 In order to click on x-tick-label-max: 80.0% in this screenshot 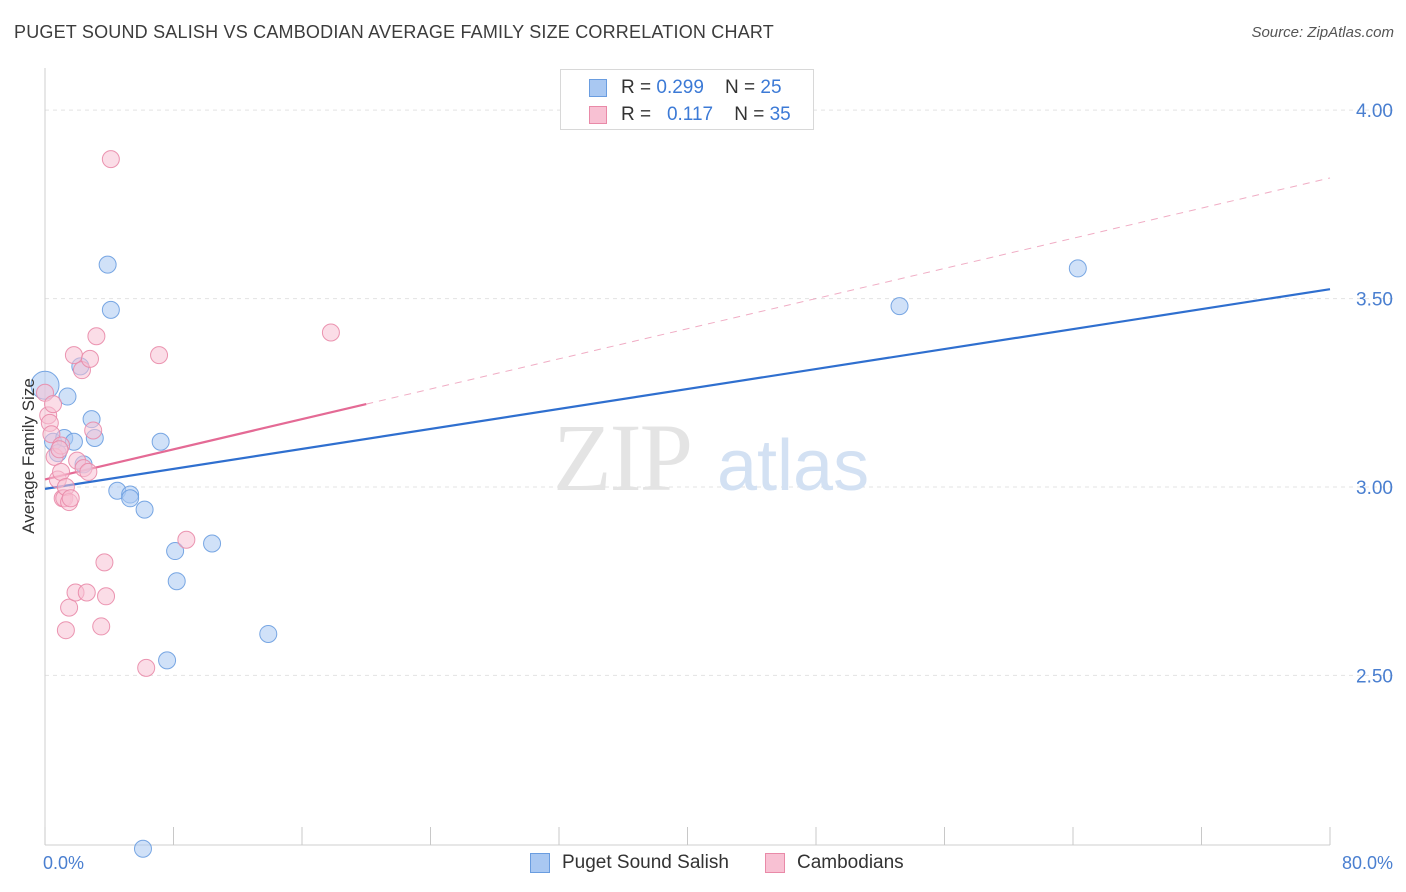, I will do `click(1367, 863)`.